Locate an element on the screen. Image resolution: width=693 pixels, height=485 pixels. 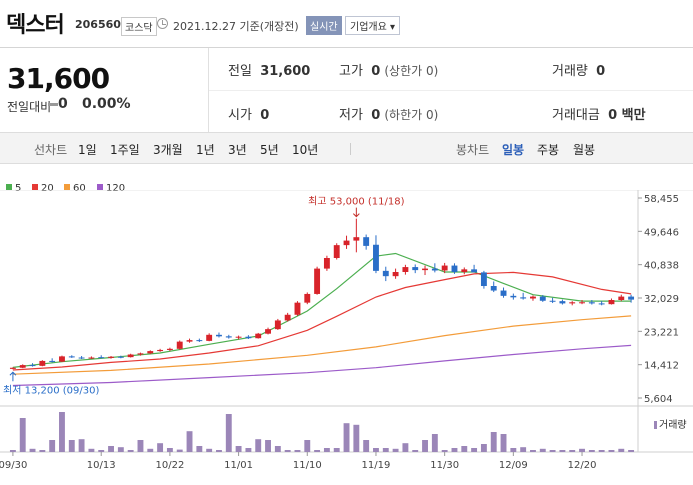
stock-code: 206560 is located at coordinates (98, 24).